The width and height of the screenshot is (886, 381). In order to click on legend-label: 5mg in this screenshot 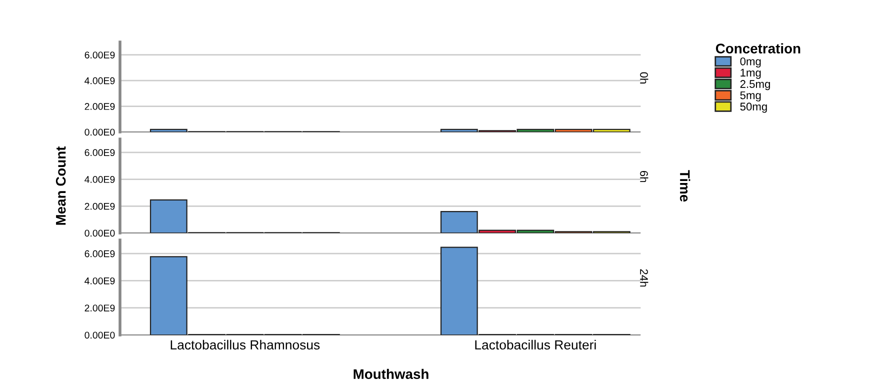, I will do `click(750, 96)`.